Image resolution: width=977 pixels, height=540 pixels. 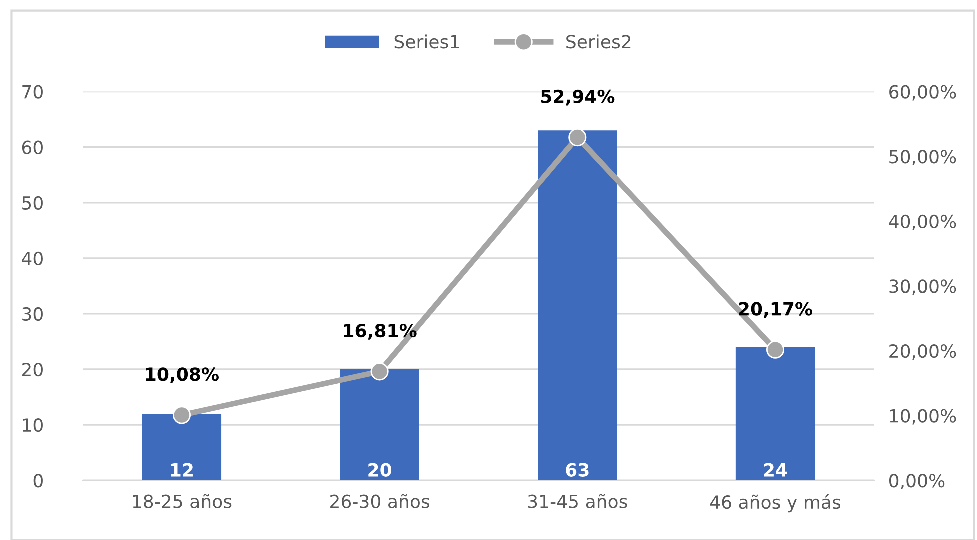 What do you see at coordinates (32, 203) in the screenshot?
I see `y-tick-label: 50` at bounding box center [32, 203].